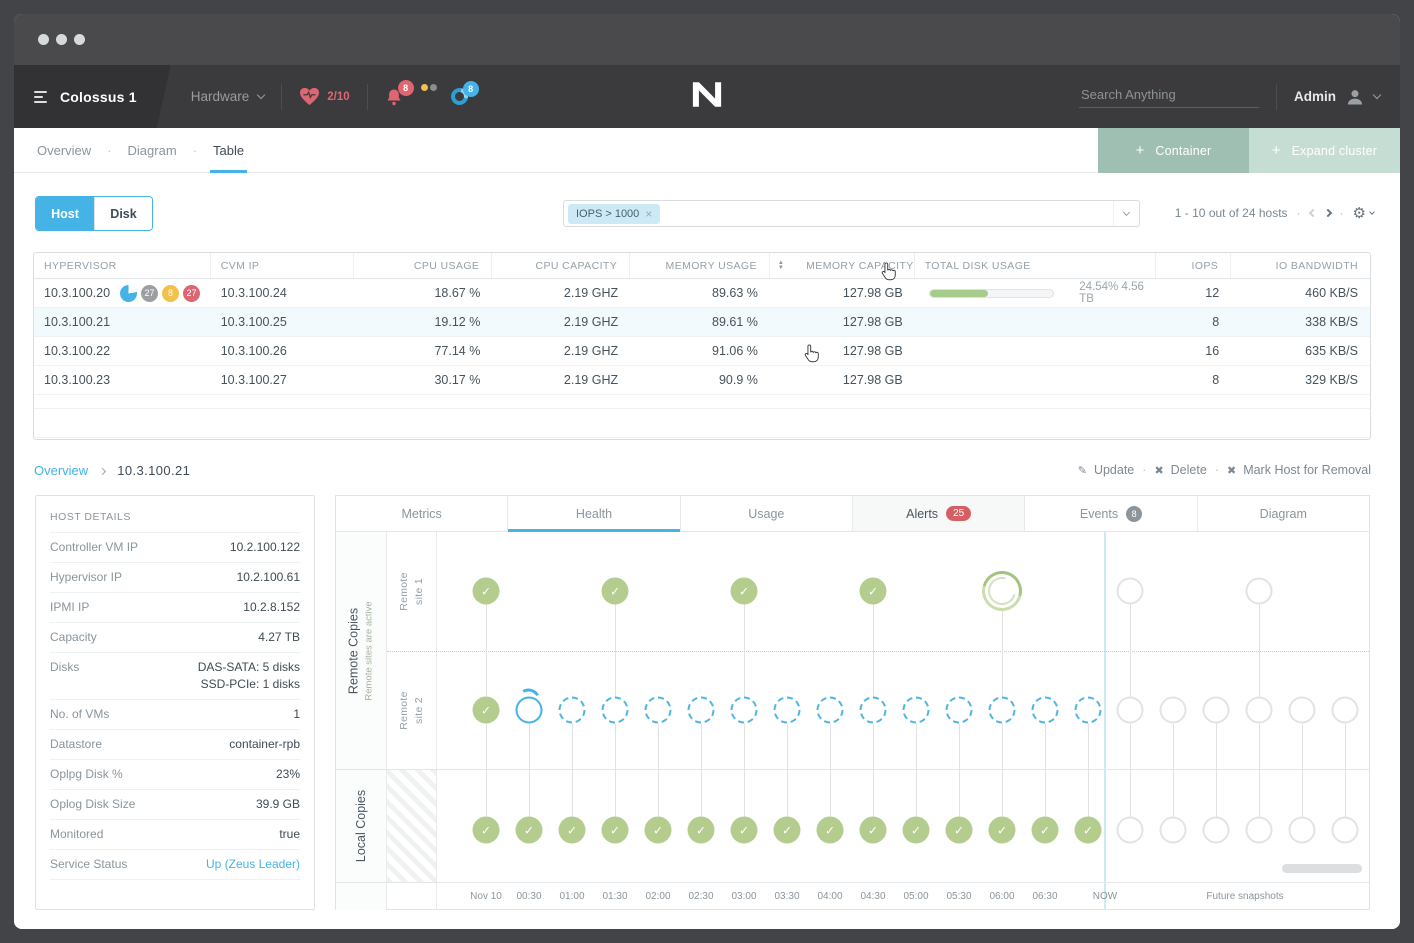  Describe the element at coordinates (851, 213) in the screenshot. I see `filter-combobox: IOPS > 1000 ×` at that location.